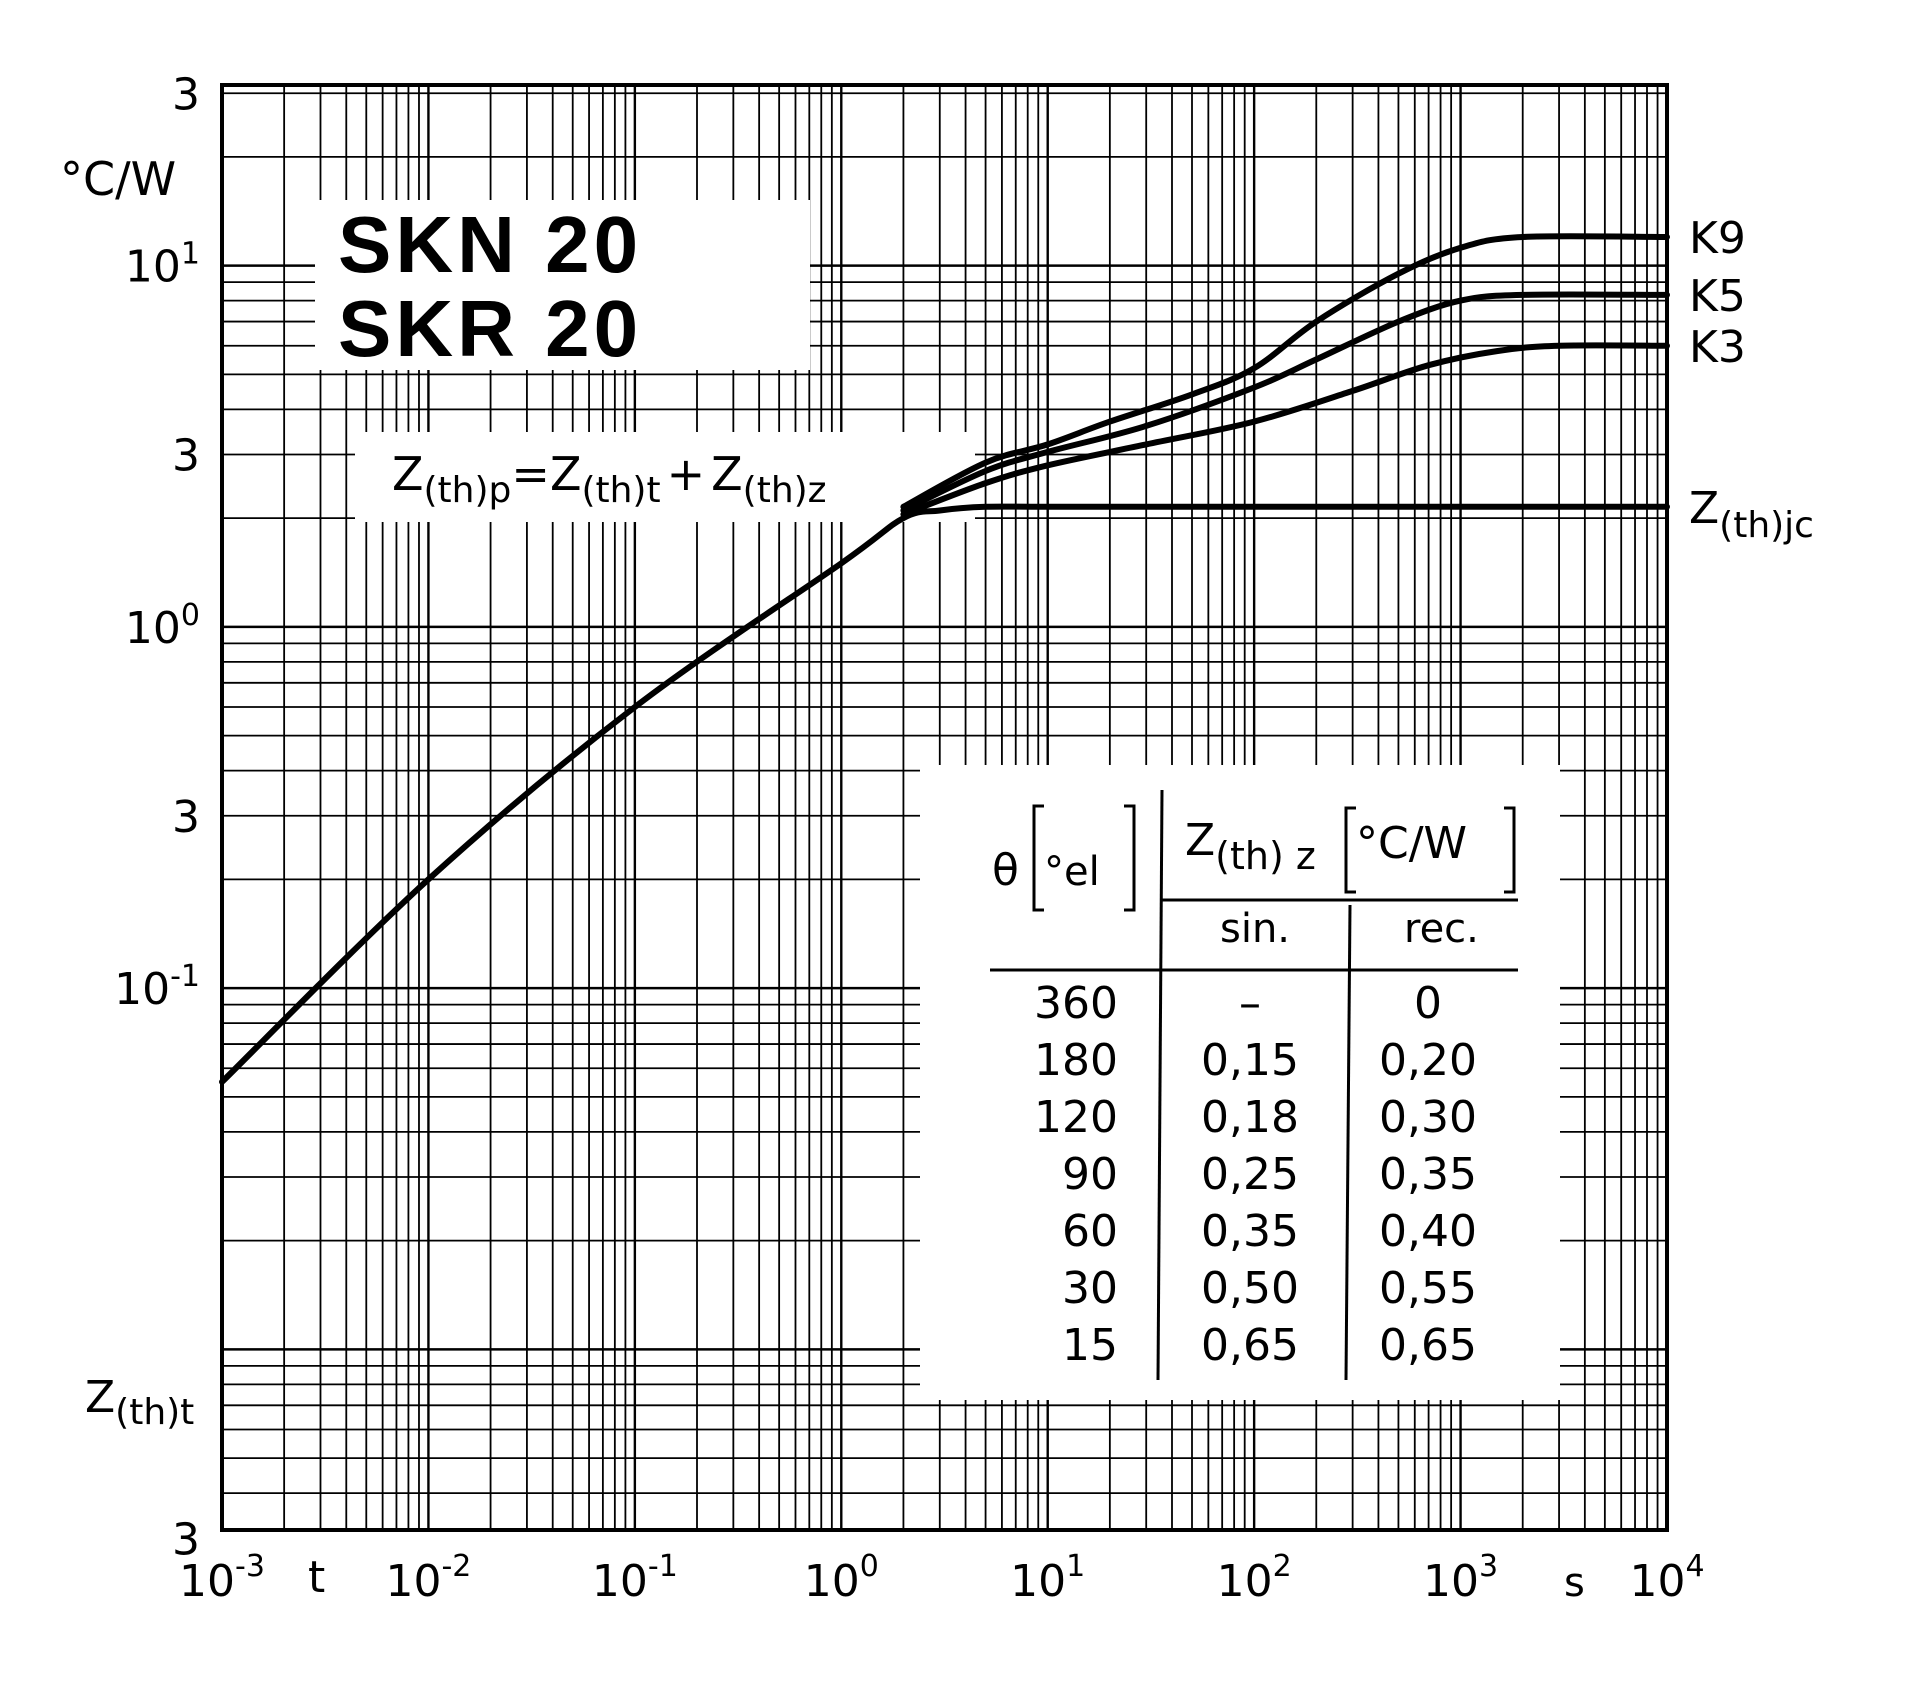 This screenshot has height=1706, width=1910. What do you see at coordinates (1250, 846) in the screenshot?
I see `table-header-z: Z(th) z` at bounding box center [1250, 846].